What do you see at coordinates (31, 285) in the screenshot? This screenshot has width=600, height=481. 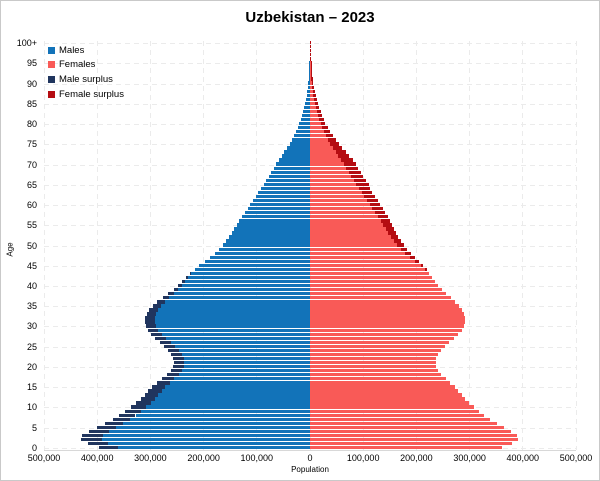 I see `y-tick-label: 40` at bounding box center [31, 285].